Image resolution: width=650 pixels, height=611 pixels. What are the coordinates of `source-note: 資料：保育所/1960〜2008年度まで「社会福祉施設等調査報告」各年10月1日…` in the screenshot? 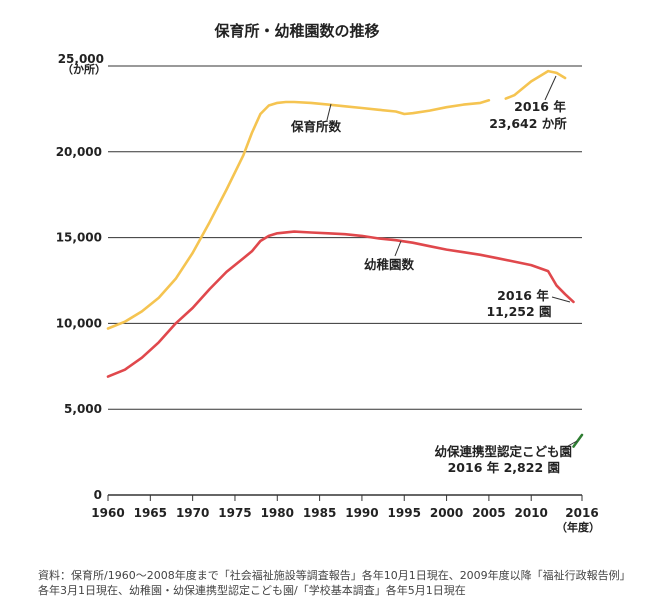 It's located at (332, 583).